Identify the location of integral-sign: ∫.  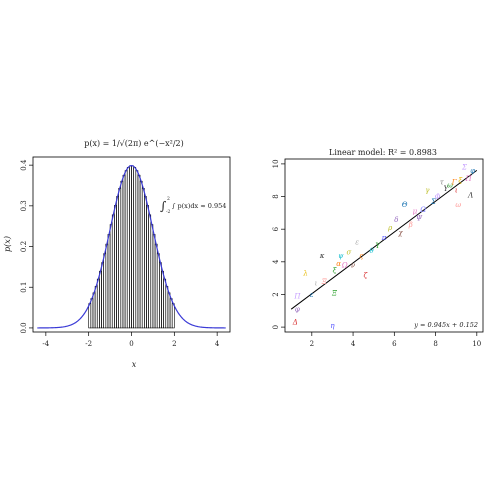
(163, 206).